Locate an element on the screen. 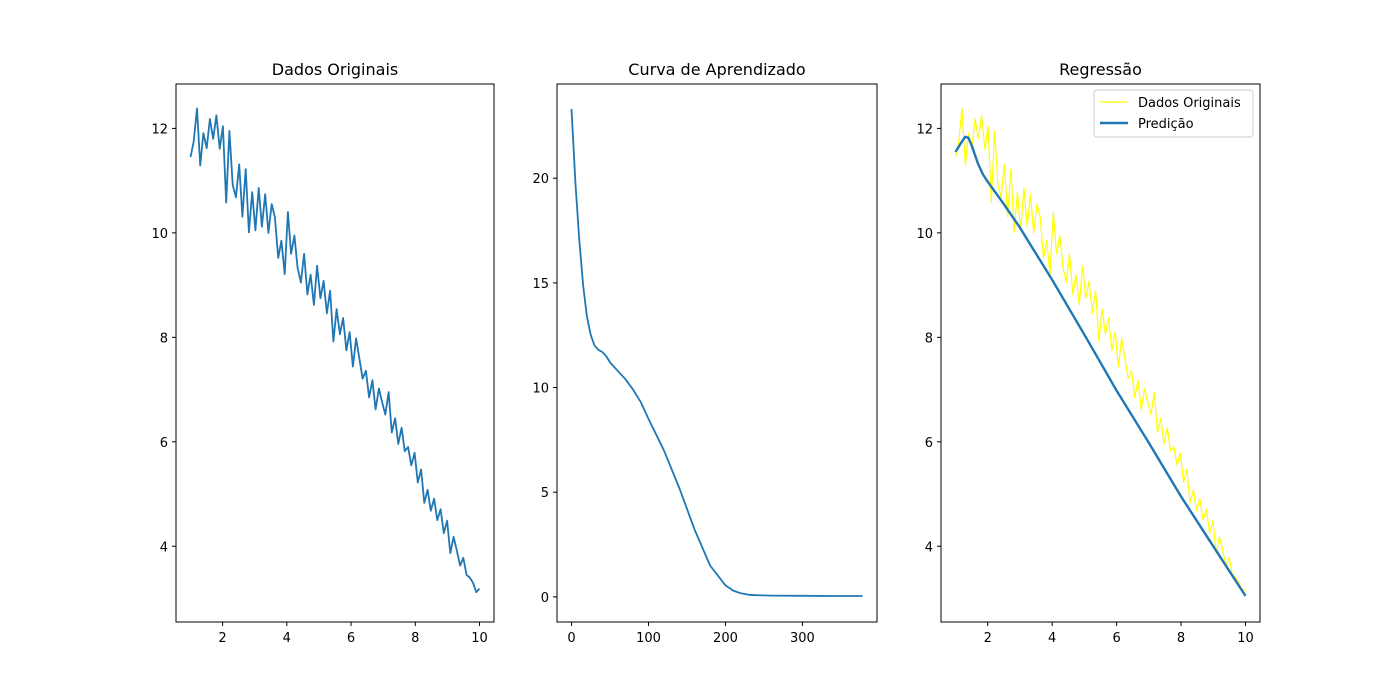  x-tick-label: 100 is located at coordinates (648, 638).